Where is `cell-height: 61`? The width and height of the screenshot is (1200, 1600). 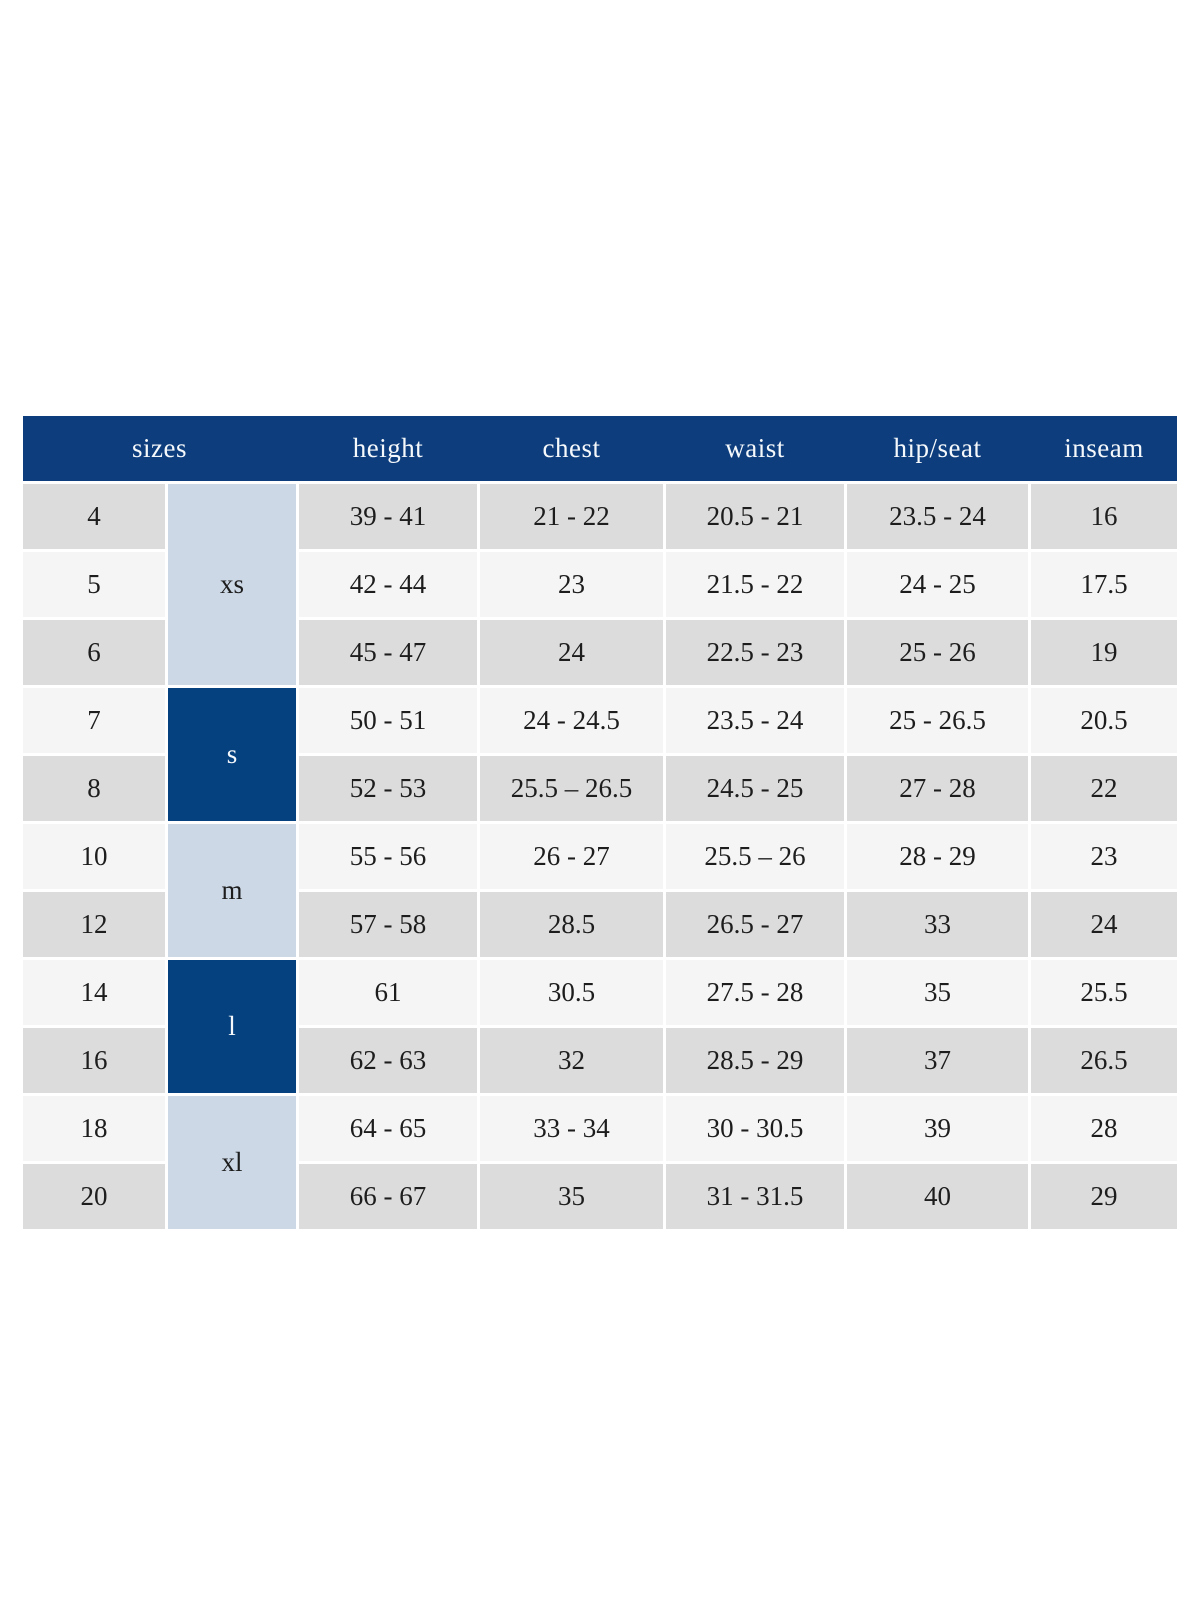 cell-height: 61 is located at coordinates (388, 992).